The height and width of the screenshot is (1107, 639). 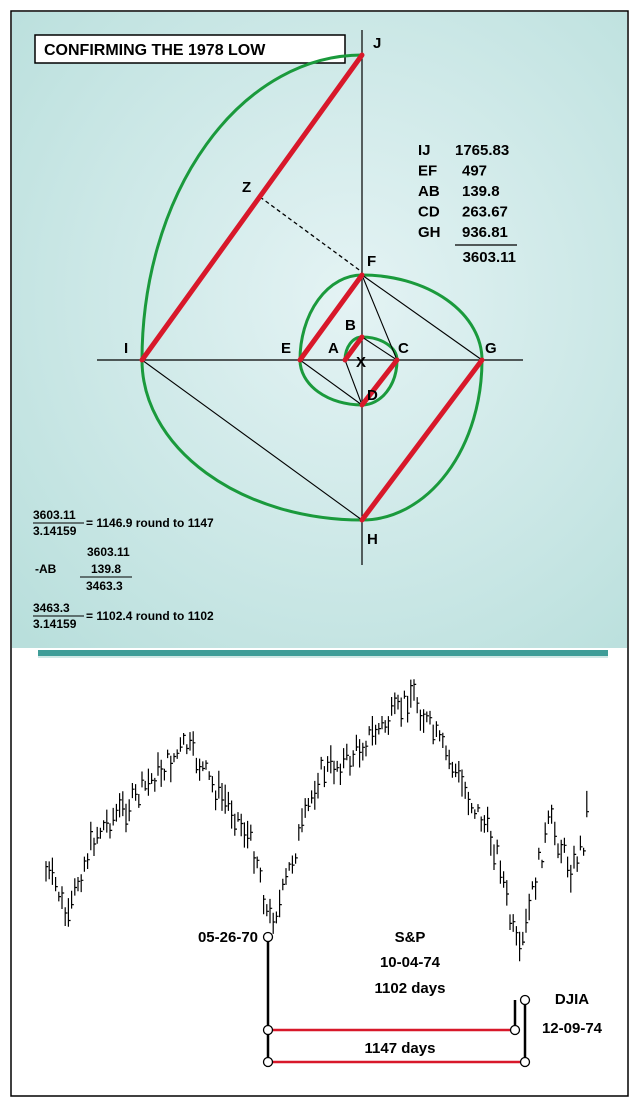 I want to click on point-label: C, so click(x=403, y=348).